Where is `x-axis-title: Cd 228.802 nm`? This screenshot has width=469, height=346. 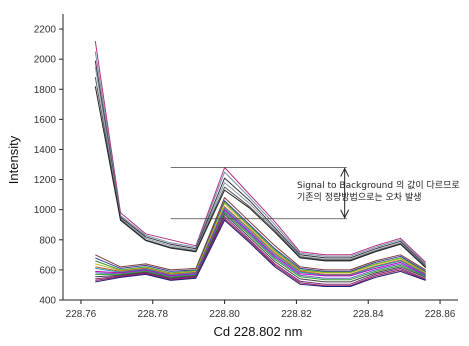
x-axis-title: Cd 228.802 nm is located at coordinates (258, 331).